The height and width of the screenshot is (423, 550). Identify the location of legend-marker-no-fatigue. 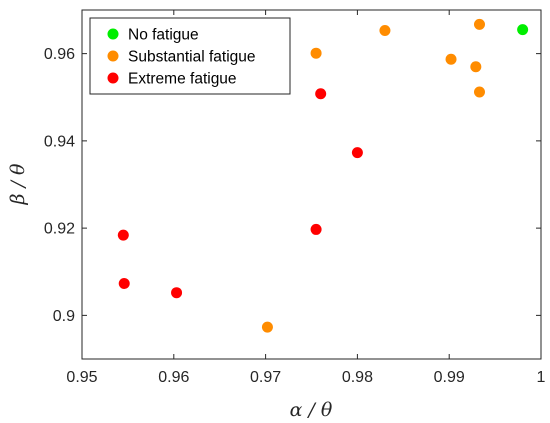
(113, 34).